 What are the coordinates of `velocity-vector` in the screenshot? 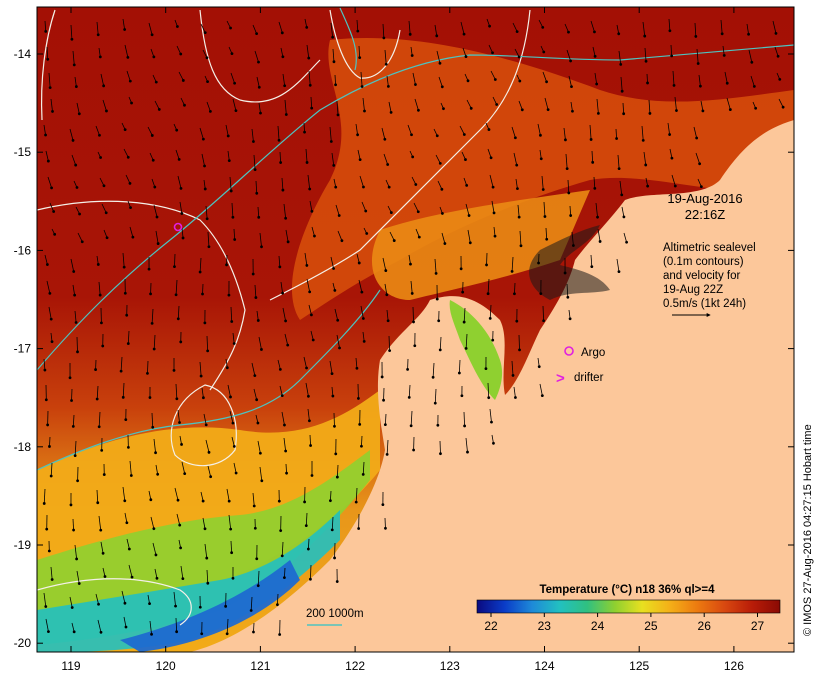 It's located at (519, 342).